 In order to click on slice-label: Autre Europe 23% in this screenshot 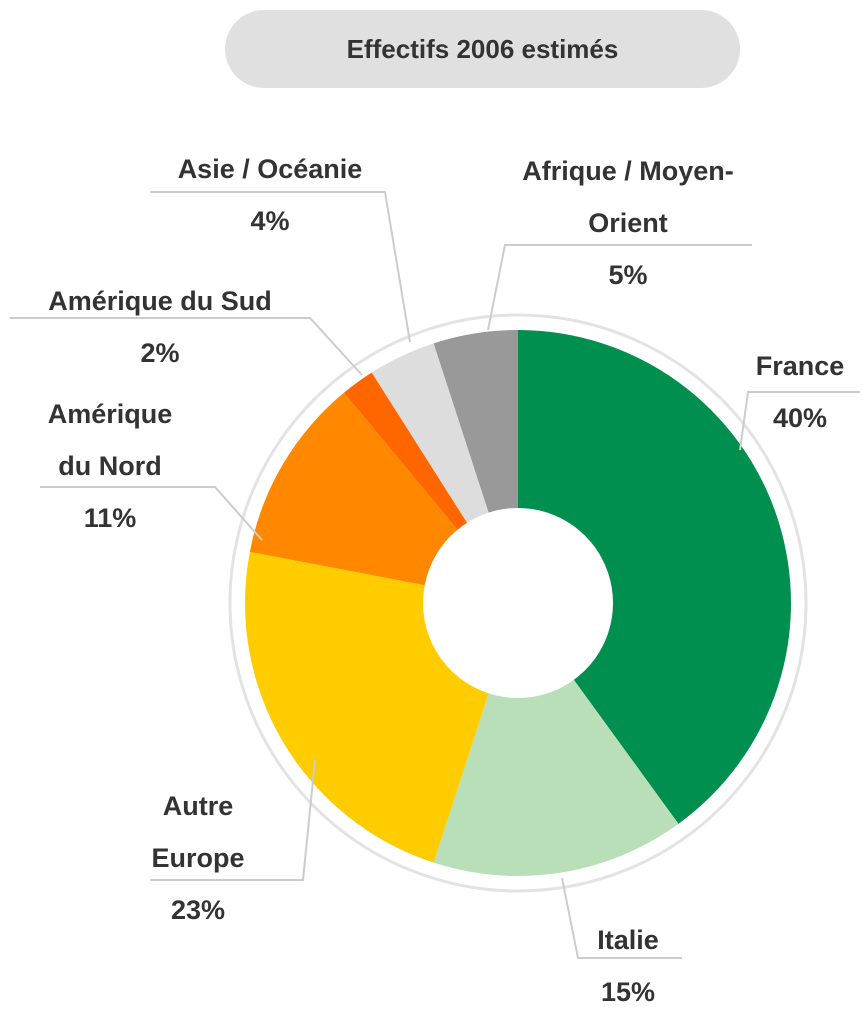, I will do `click(198, 858)`.